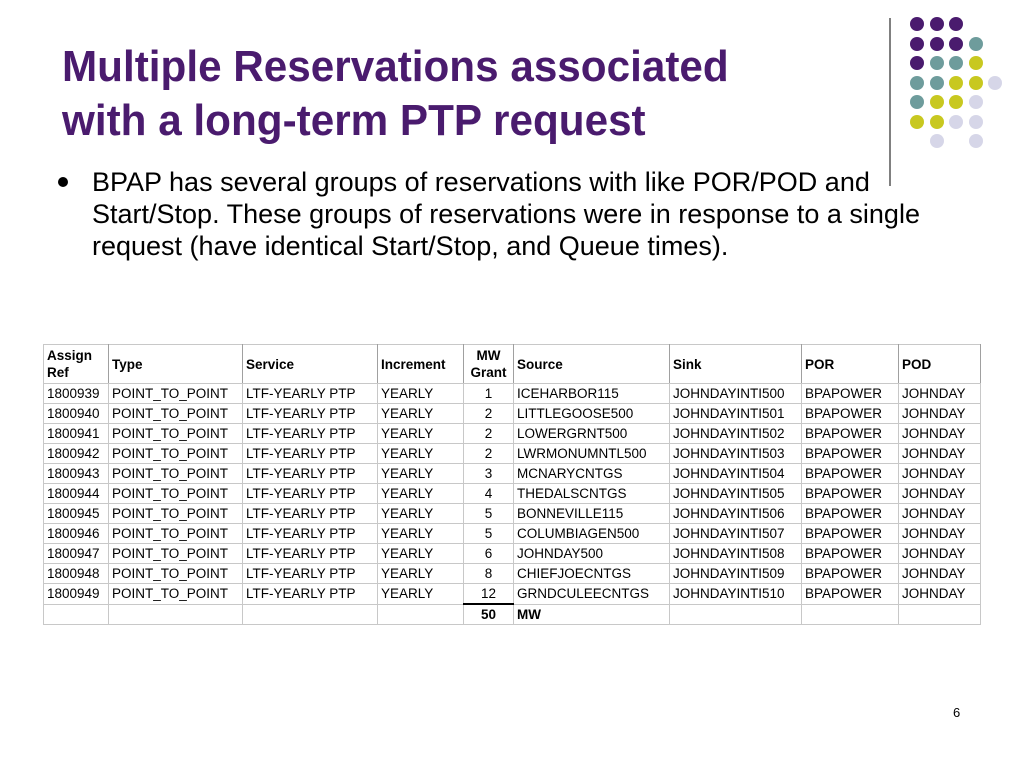 Image resolution: width=1024 pixels, height=768 pixels. Describe the element at coordinates (591, 513) in the screenshot. I see `cell-source: BONNEVILLE115` at that location.